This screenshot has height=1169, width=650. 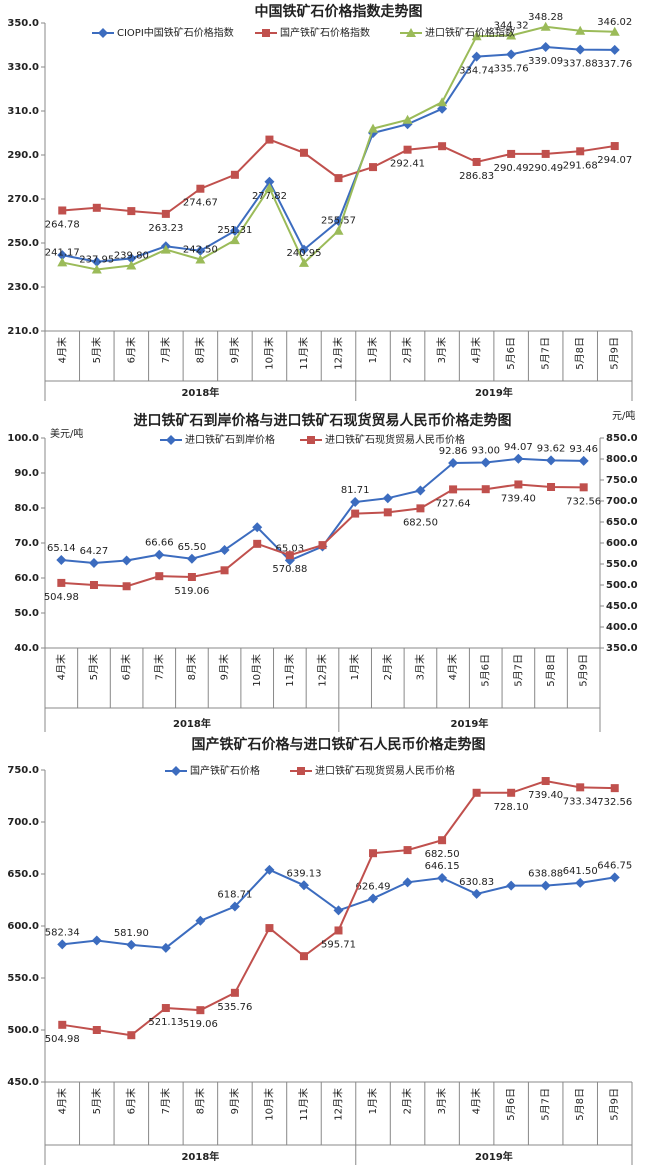 I want to click on y-tick-label: 600.0, so click(x=23, y=926).